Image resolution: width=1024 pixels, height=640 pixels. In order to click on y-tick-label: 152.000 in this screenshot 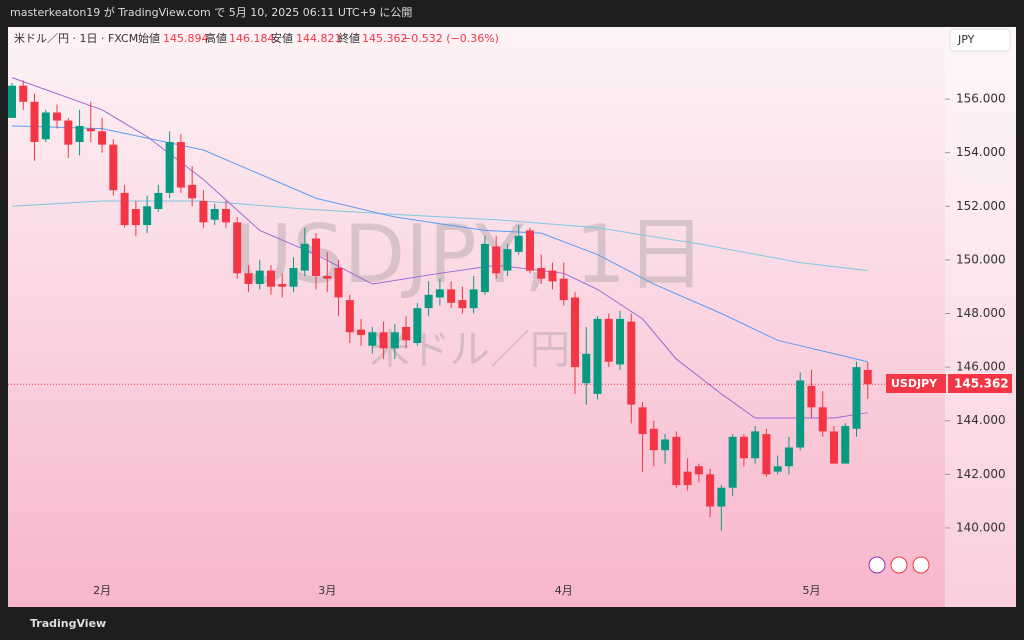, I will do `click(981, 206)`.